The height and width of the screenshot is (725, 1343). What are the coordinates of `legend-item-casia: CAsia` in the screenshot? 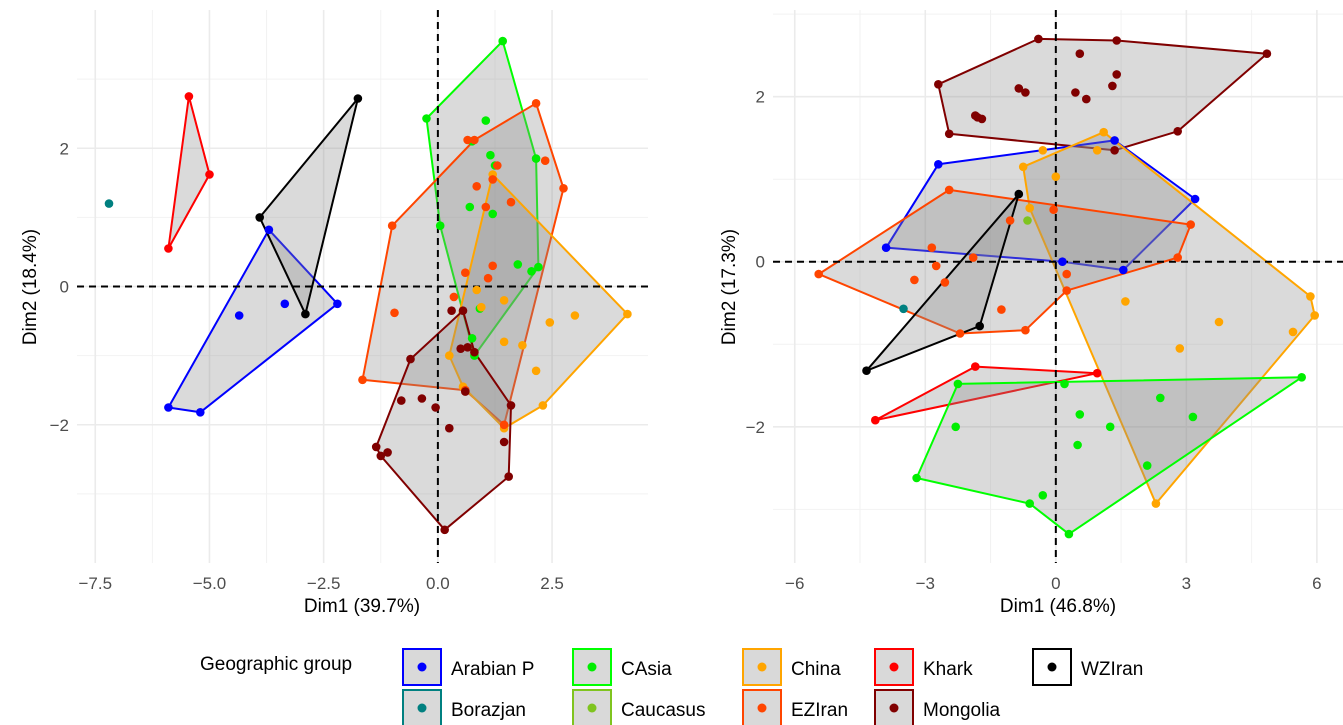 It's located at (622, 667).